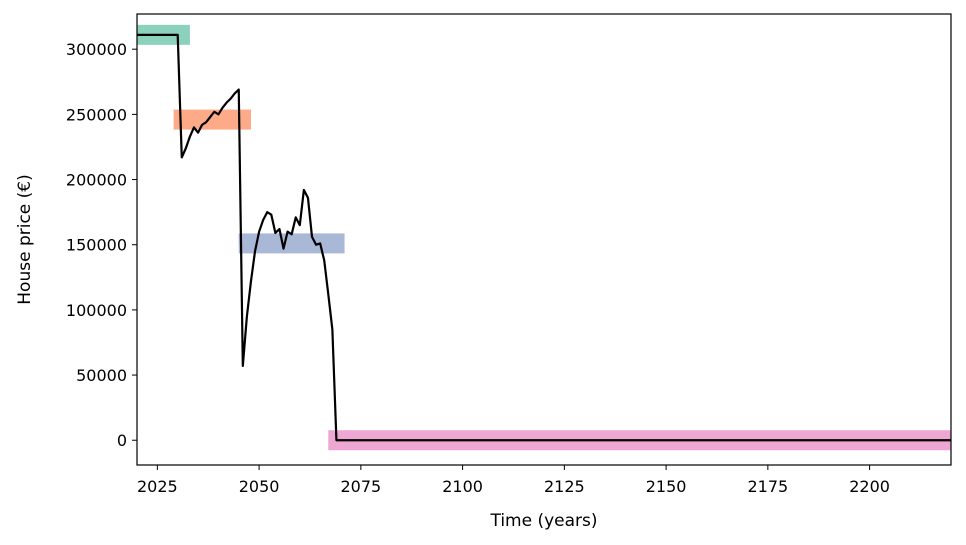  What do you see at coordinates (96, 49) in the screenshot?
I see `y-tick-label: 300000` at bounding box center [96, 49].